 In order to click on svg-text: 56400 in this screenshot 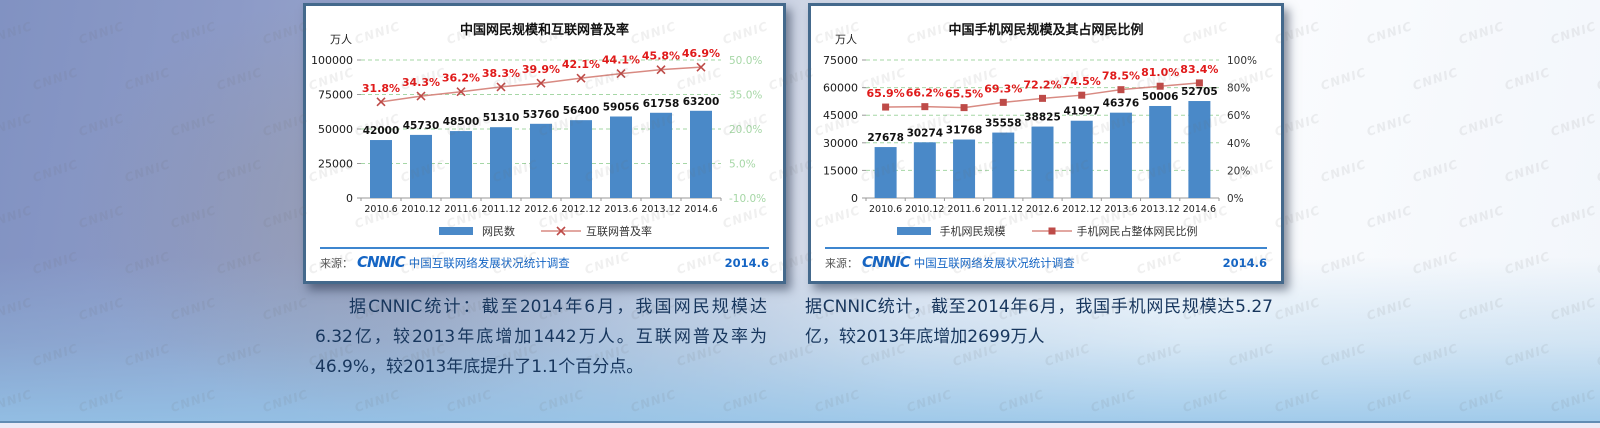, I will do `click(581, 111)`.